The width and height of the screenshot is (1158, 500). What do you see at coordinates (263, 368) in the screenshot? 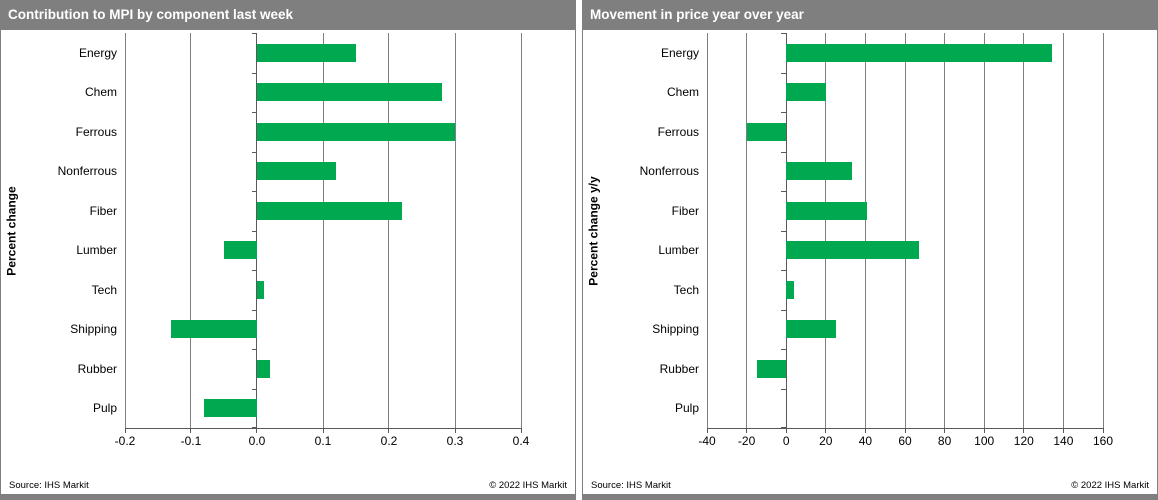
I see `bar-rubber` at bounding box center [263, 368].